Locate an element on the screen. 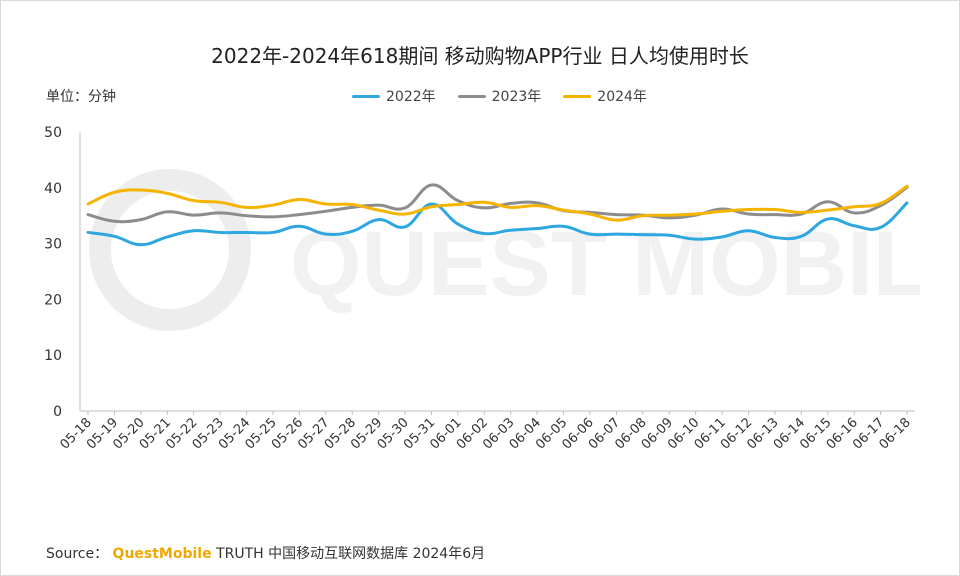 This screenshot has width=960, height=576. y-tick-label: 20 is located at coordinates (53, 300).